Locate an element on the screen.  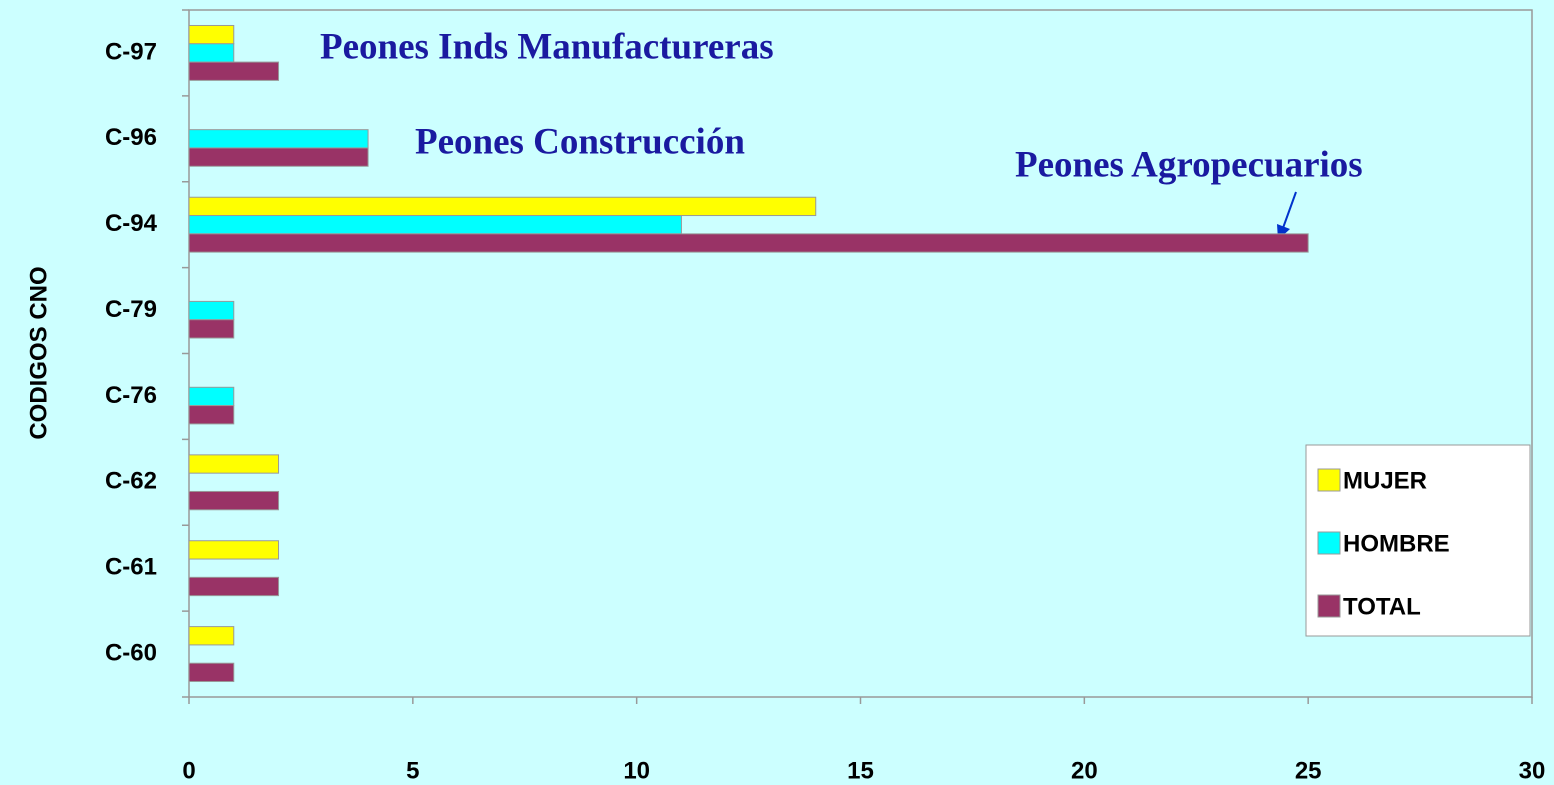
legend-label: HOMBRE is located at coordinates (1396, 543).